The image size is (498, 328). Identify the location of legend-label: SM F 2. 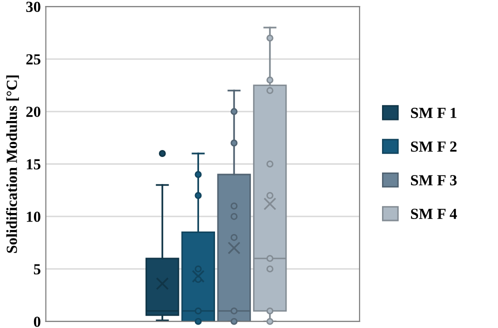
(434, 146).